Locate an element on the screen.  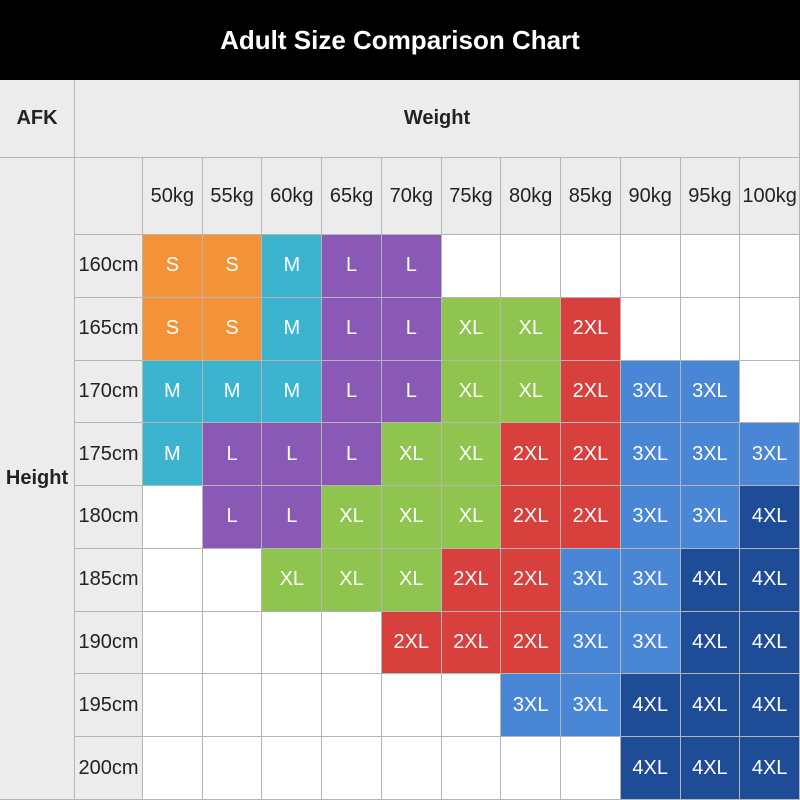
weight-label: 60kg is located at coordinates (292, 196).